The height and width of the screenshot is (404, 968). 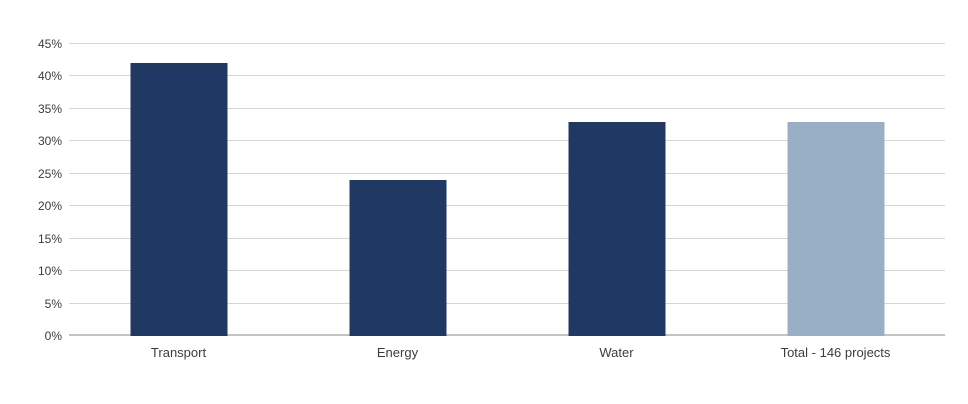 I want to click on y-tick-label: 20%, so click(x=49, y=206).